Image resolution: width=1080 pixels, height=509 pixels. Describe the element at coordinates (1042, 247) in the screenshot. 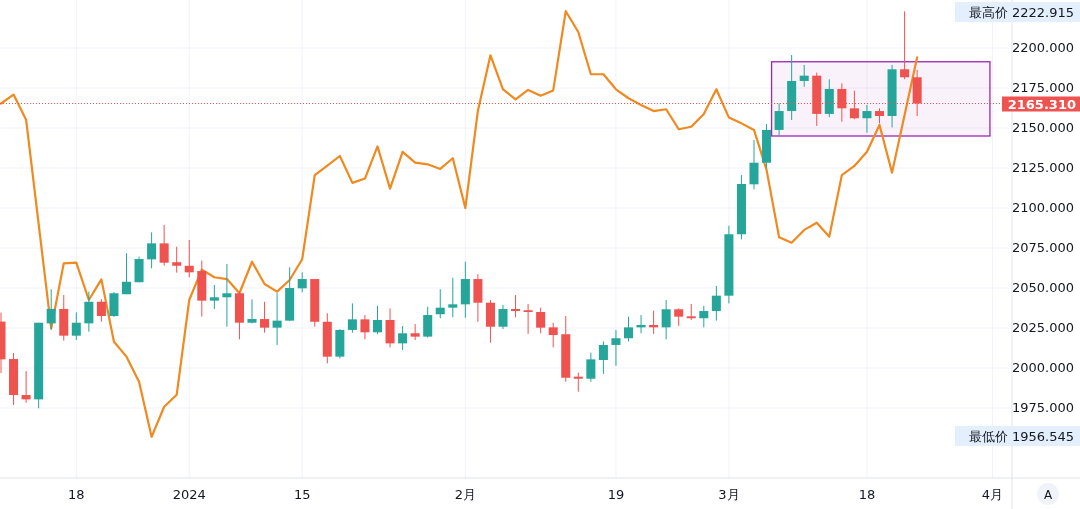

I see `y-tick-label: 2075.000` at that location.